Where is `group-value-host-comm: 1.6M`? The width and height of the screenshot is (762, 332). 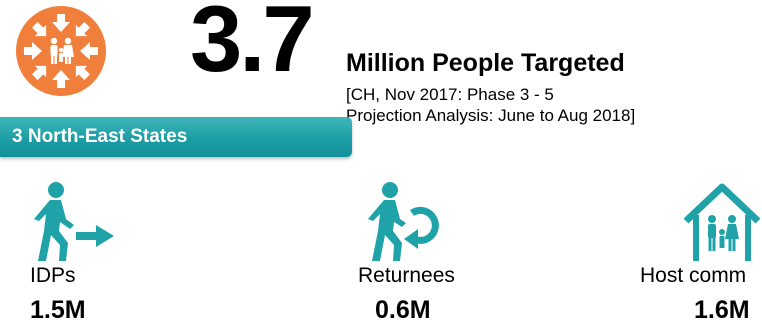 group-value-host-comm: 1.6M is located at coordinates (722, 310).